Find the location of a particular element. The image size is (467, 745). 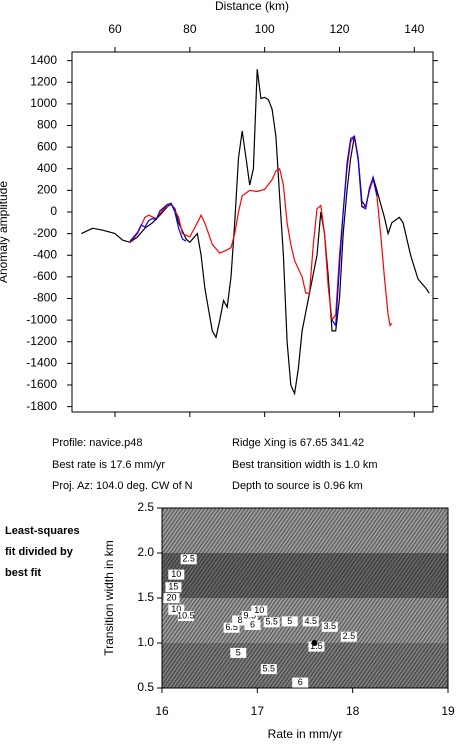

y-axis-title: Transition width in km is located at coordinates (109, 598).